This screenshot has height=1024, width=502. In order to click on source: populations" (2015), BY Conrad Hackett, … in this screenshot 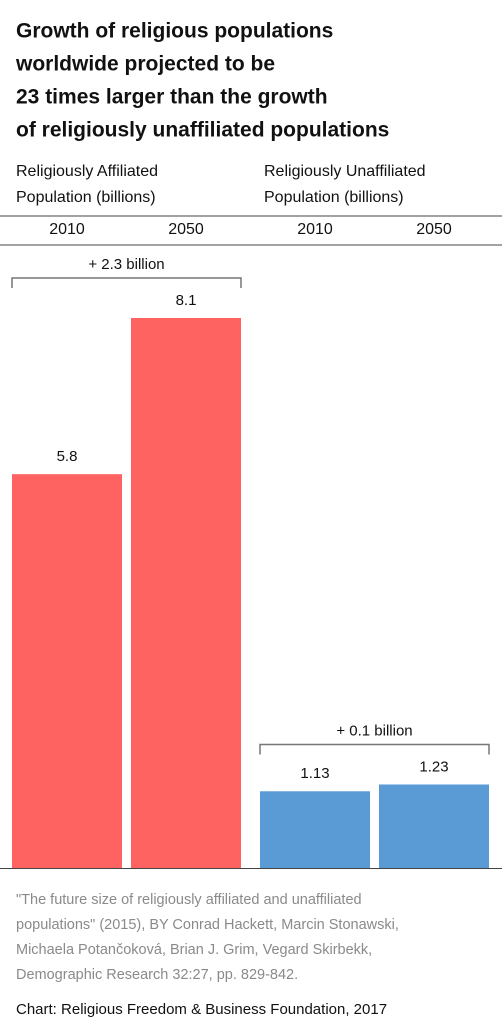, I will do `click(207, 925)`.